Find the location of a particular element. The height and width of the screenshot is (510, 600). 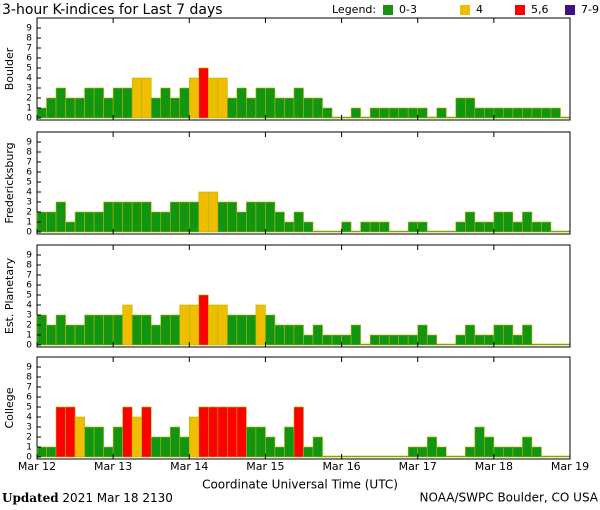

y-tick-label: 0 is located at coordinates (29, 346).